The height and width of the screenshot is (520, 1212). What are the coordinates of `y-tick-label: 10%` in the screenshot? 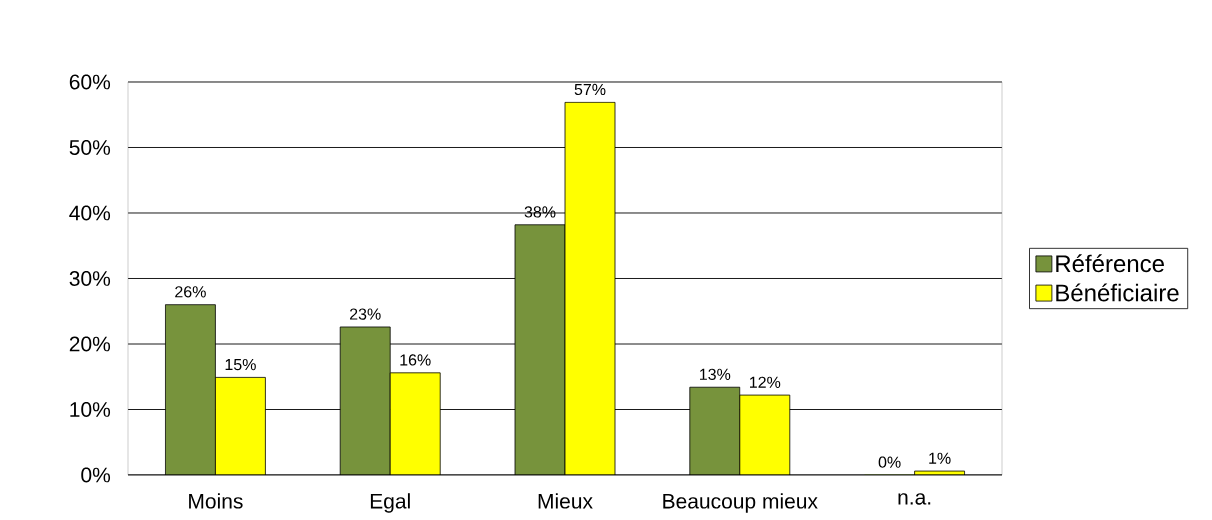 It's located at (90, 409).